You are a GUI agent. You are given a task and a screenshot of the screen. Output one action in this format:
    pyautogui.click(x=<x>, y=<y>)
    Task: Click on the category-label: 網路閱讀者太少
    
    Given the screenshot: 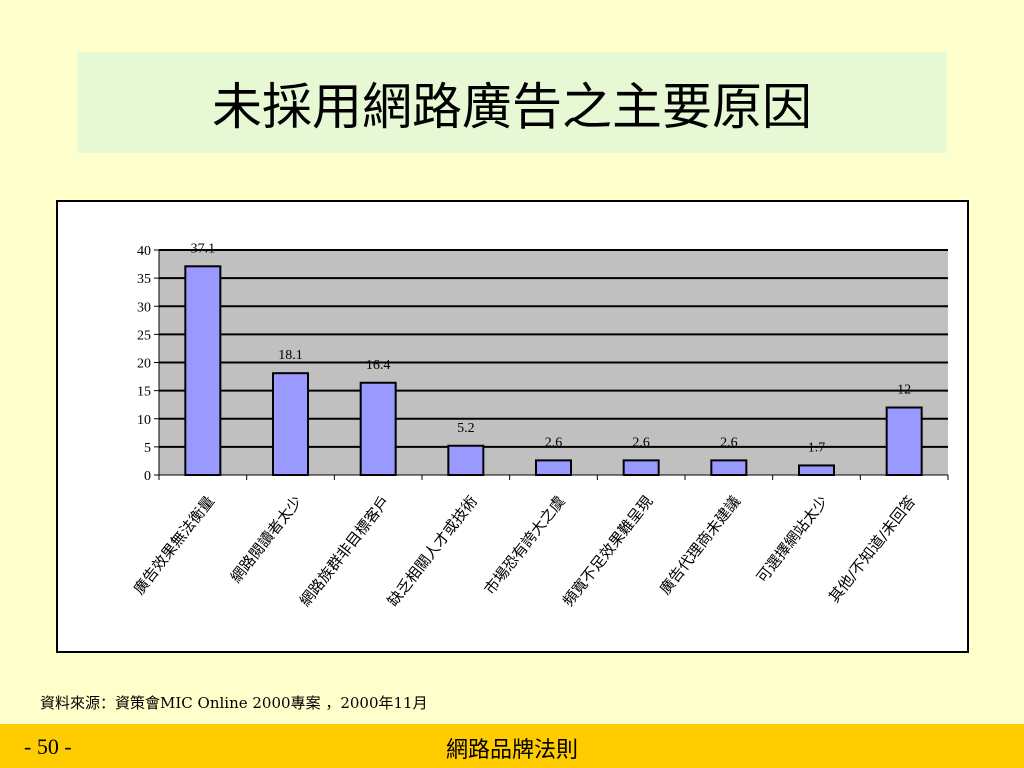 What is the action you would take?
    pyautogui.click(x=266, y=539)
    